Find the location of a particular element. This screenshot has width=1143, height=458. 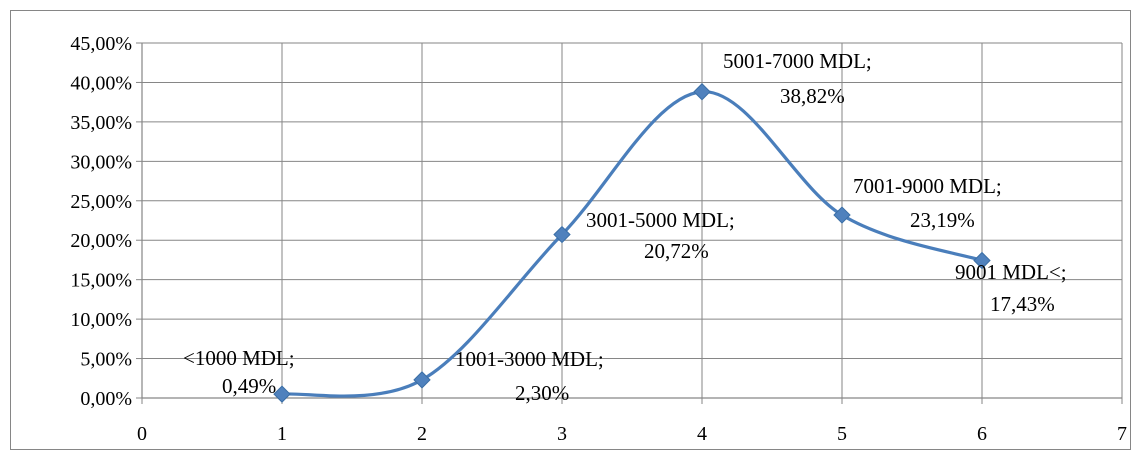

y-tick-label: 15,00% is located at coordinates (101, 281).